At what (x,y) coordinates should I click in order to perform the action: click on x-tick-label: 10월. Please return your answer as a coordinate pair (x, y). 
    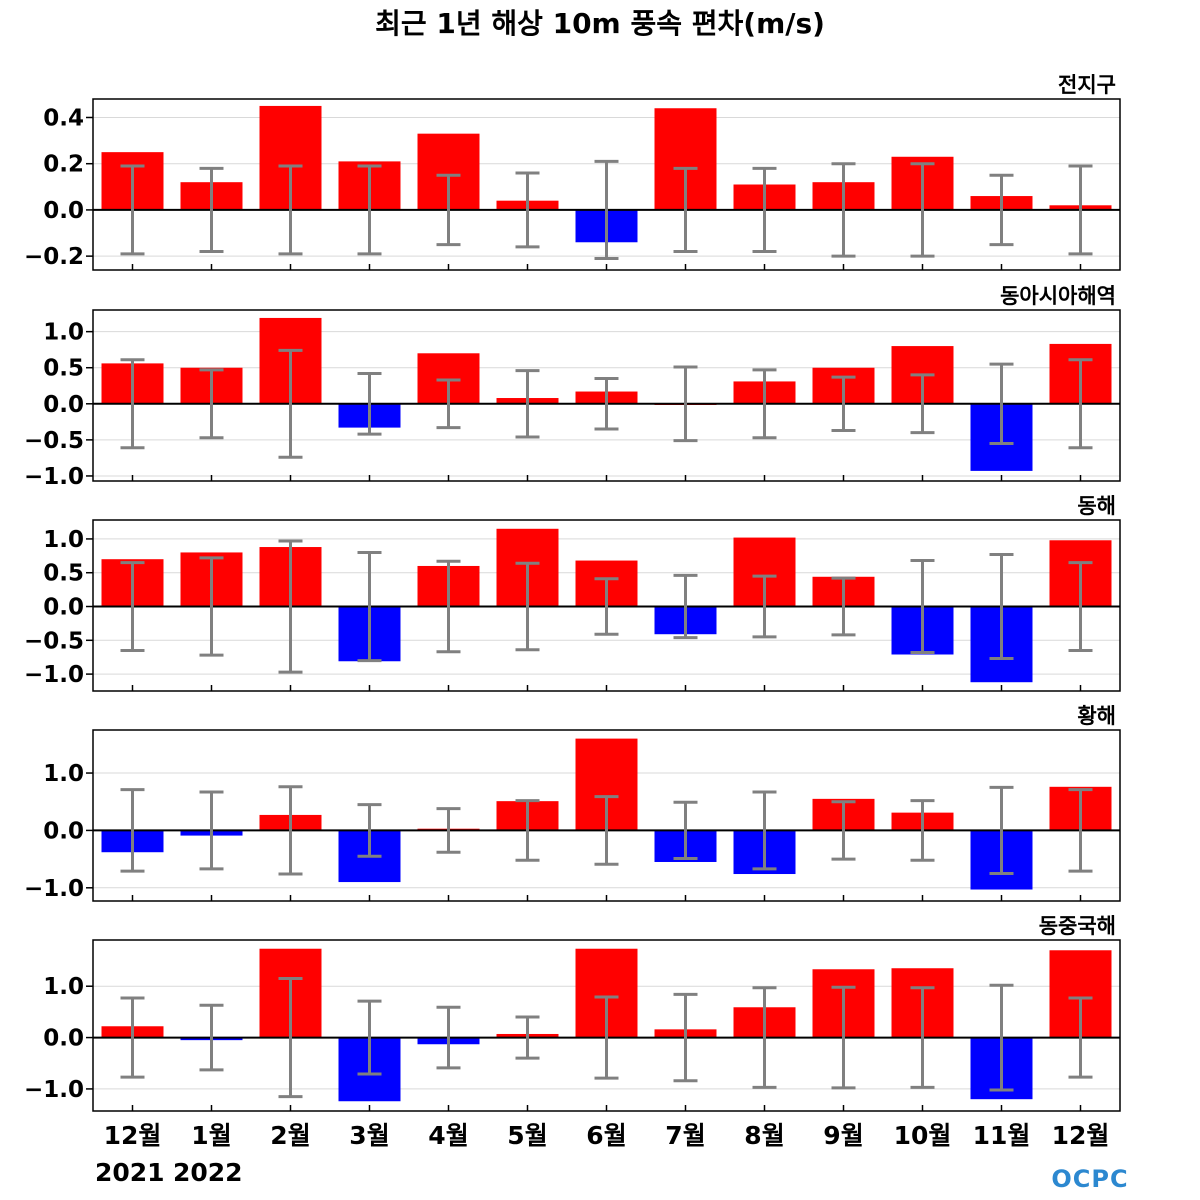
    Looking at the image, I should click on (923, 1135).